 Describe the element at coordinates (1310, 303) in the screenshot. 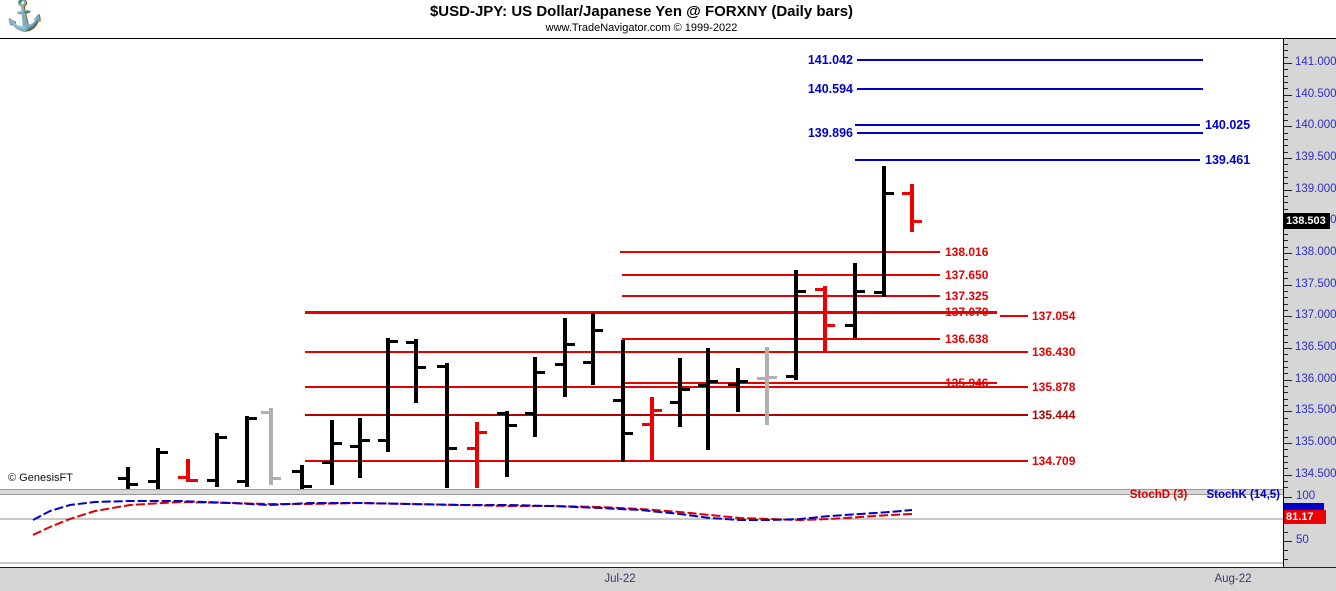

I see `price-axis` at that location.